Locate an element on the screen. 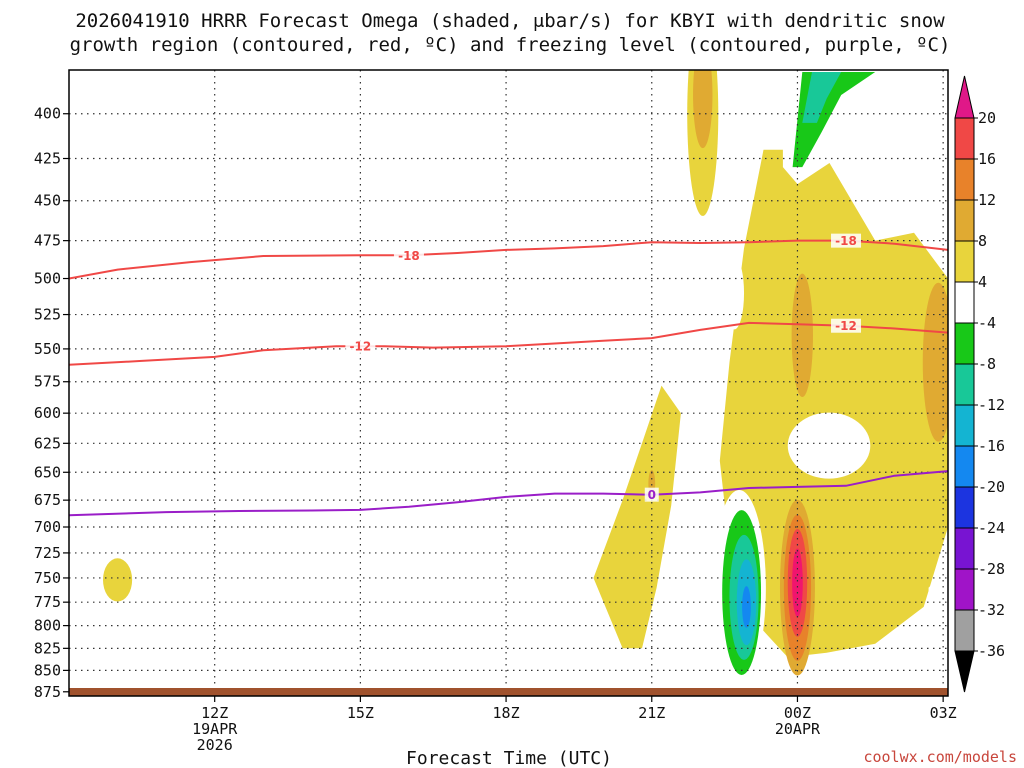 This screenshot has height=768, width=1024. y-tick-label: 625 is located at coordinates (47, 443).